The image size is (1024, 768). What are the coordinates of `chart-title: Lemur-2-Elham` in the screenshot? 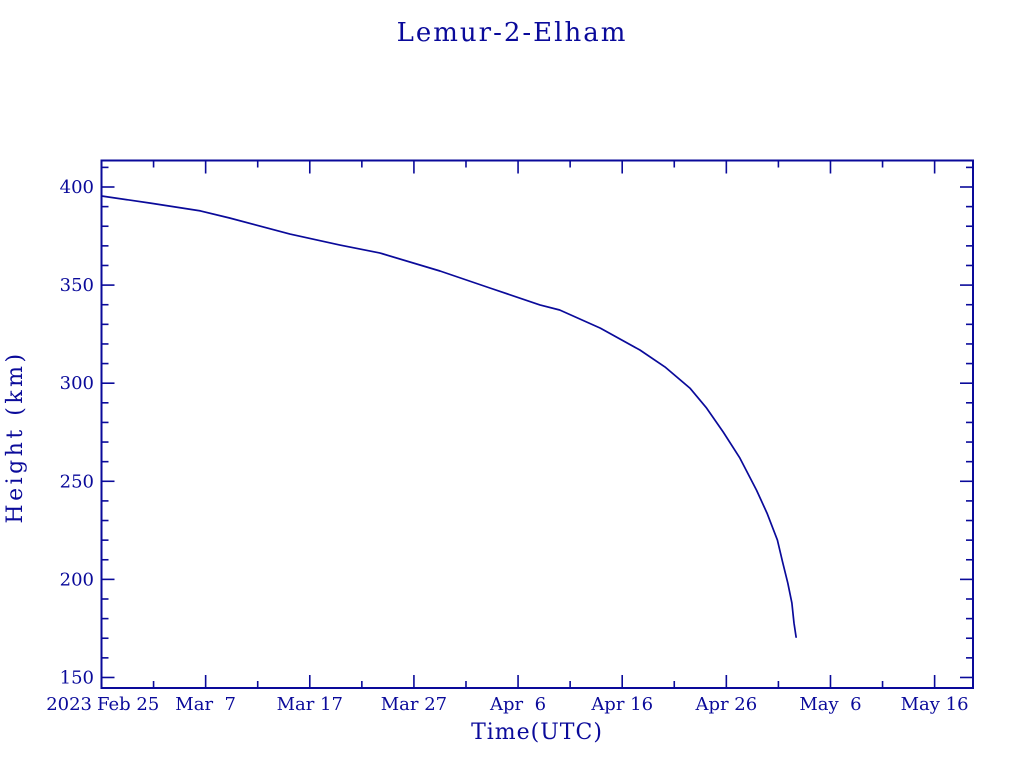 It's located at (512, 33).